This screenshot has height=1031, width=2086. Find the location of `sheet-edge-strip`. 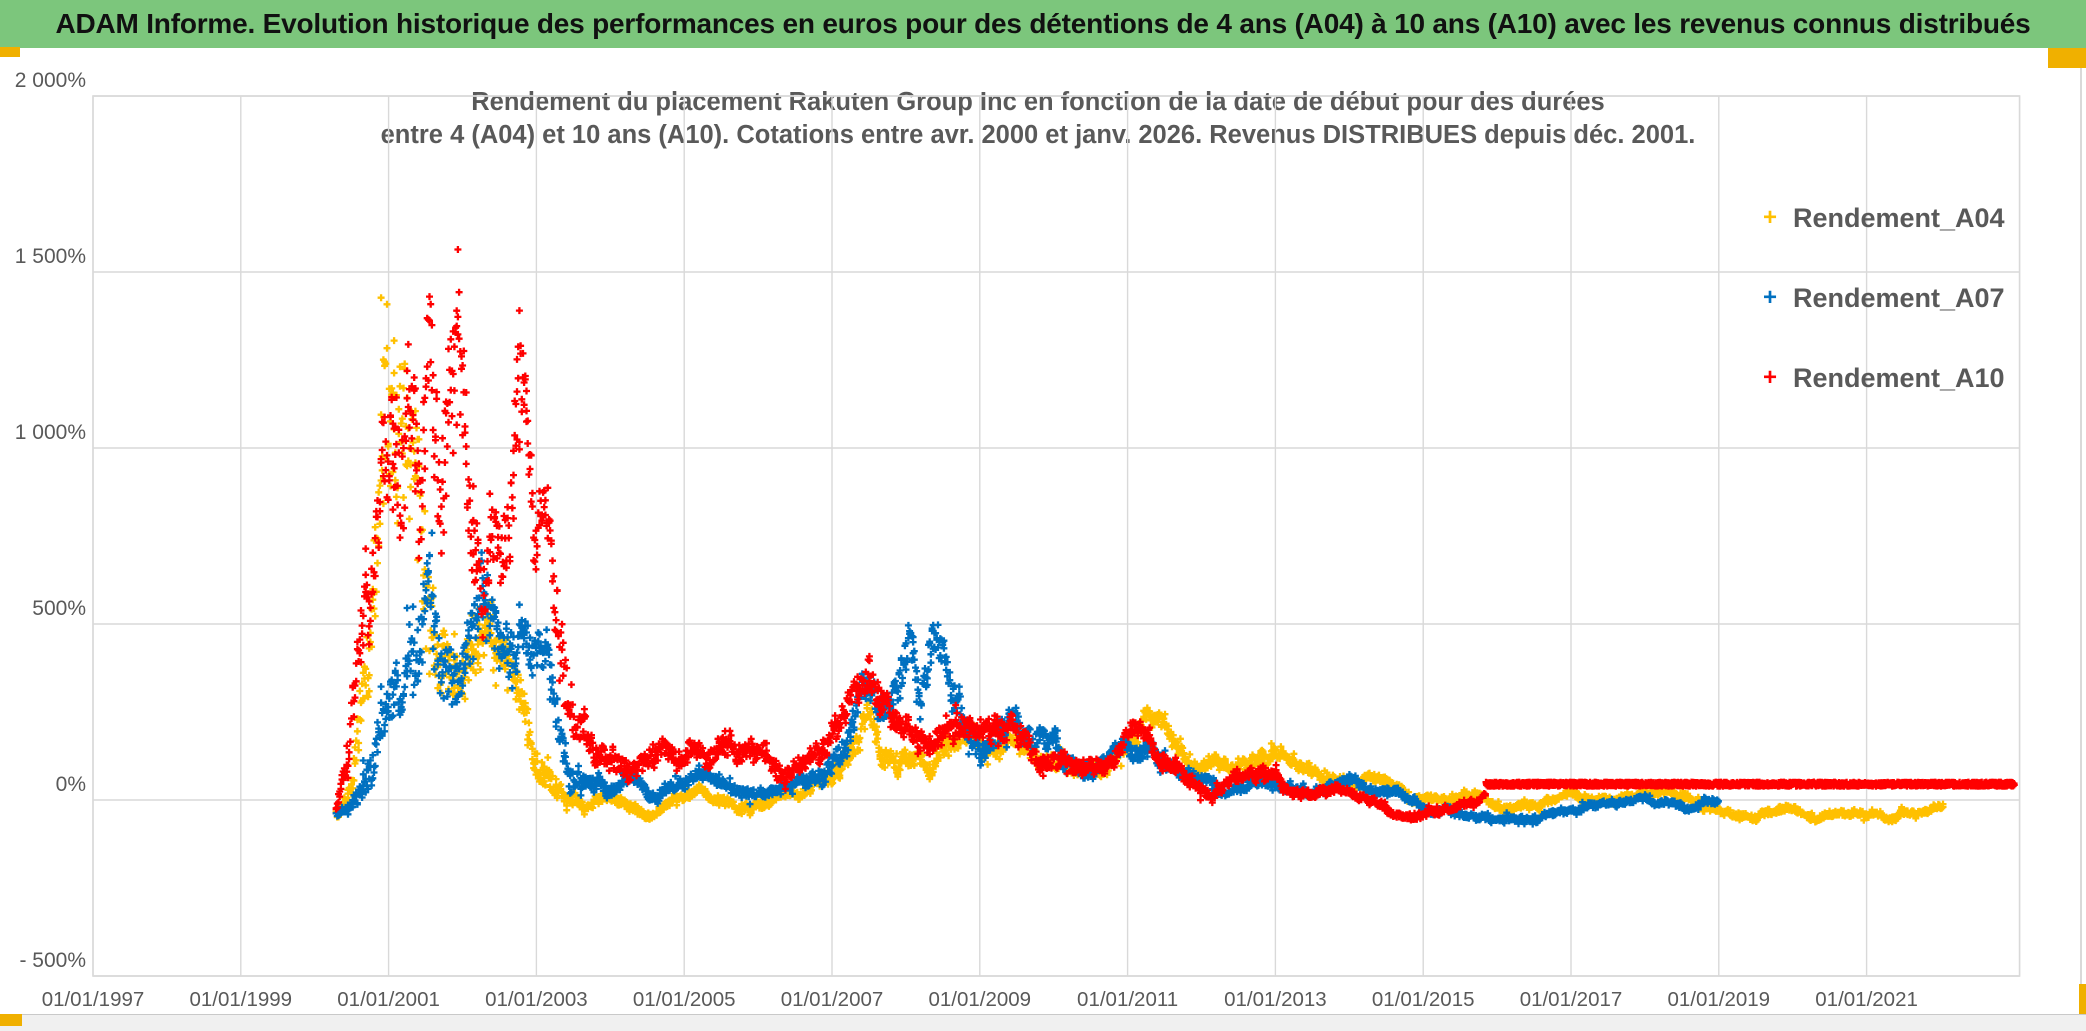

sheet-edge-strip is located at coordinates (1043, 1022).